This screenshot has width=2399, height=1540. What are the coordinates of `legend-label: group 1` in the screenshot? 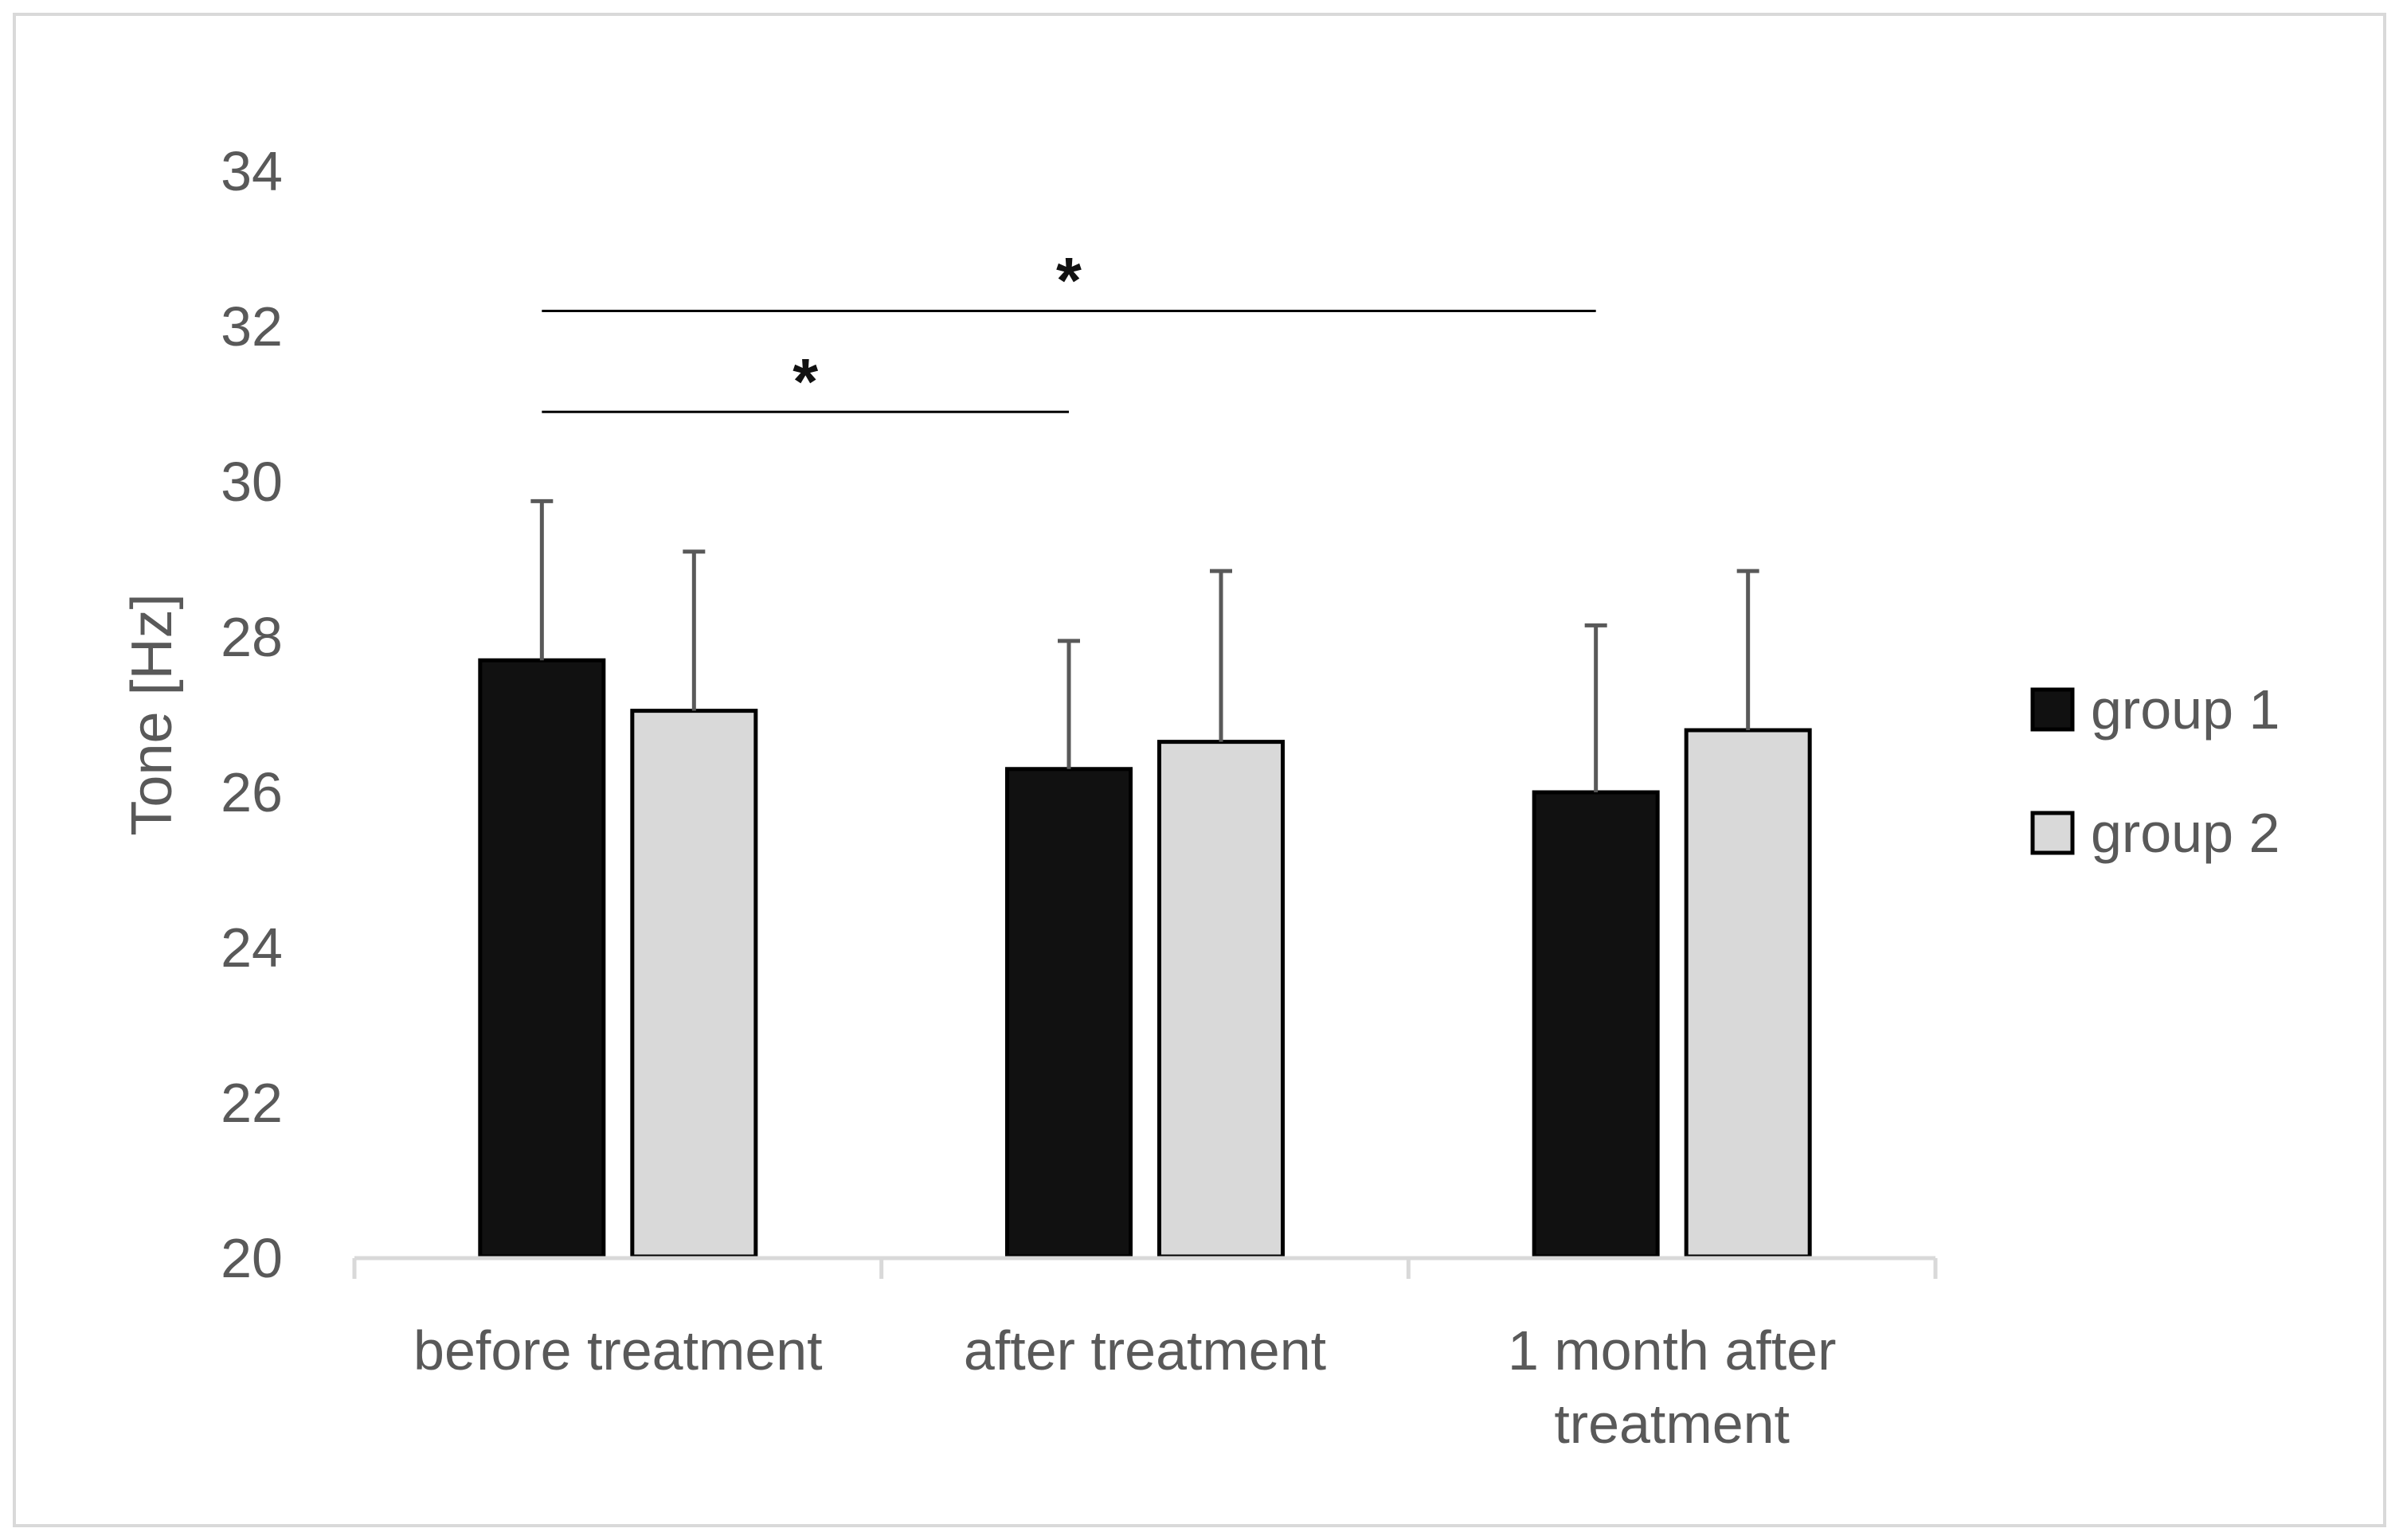 It's located at (2185, 709).